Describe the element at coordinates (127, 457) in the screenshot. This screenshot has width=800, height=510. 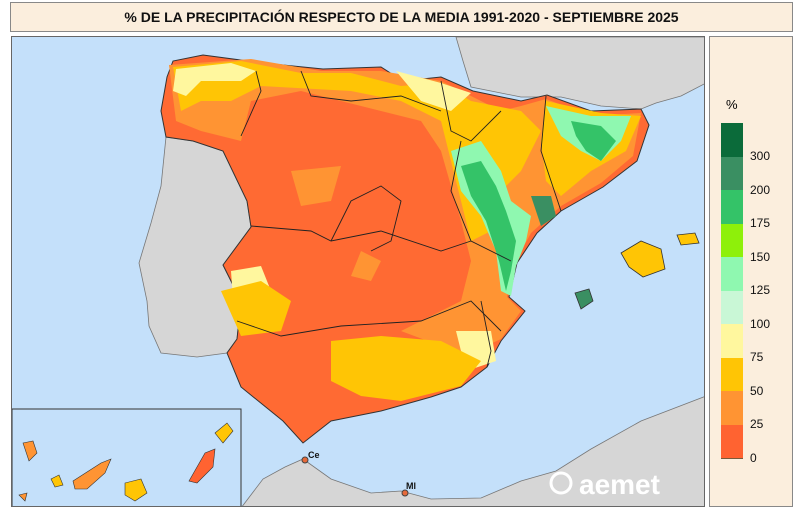
I see `canary-islands-inset` at that location.